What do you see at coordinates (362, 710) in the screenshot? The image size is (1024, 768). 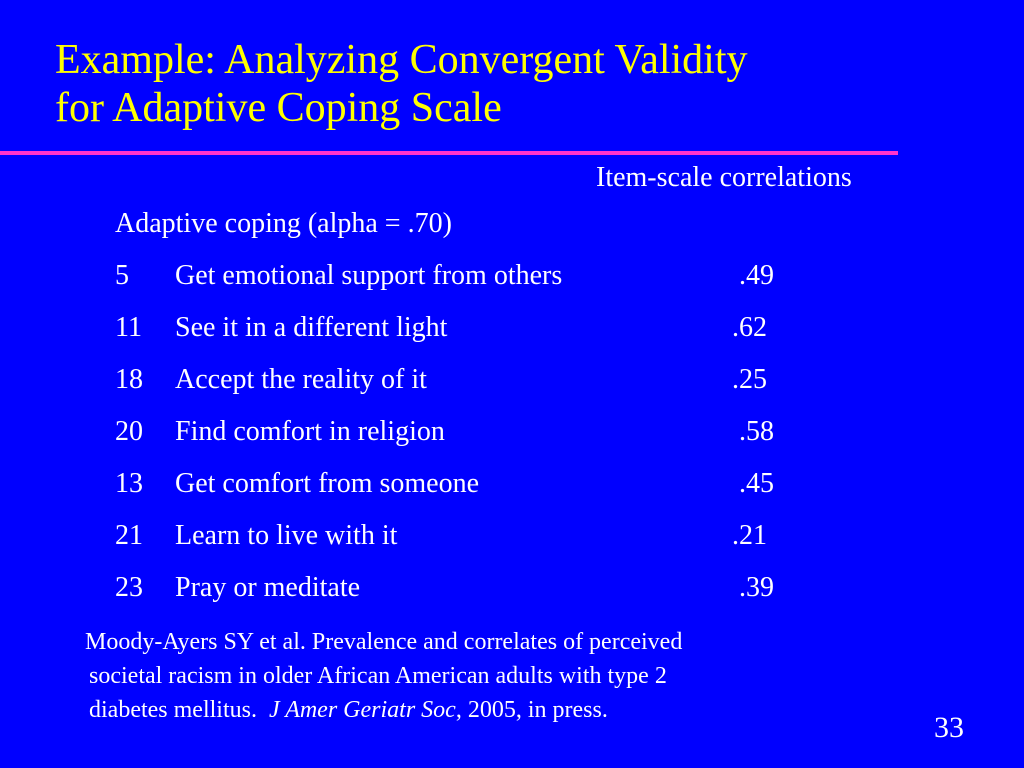 I see `citation-journal: J Amer Geriatr Soc` at bounding box center [362, 710].